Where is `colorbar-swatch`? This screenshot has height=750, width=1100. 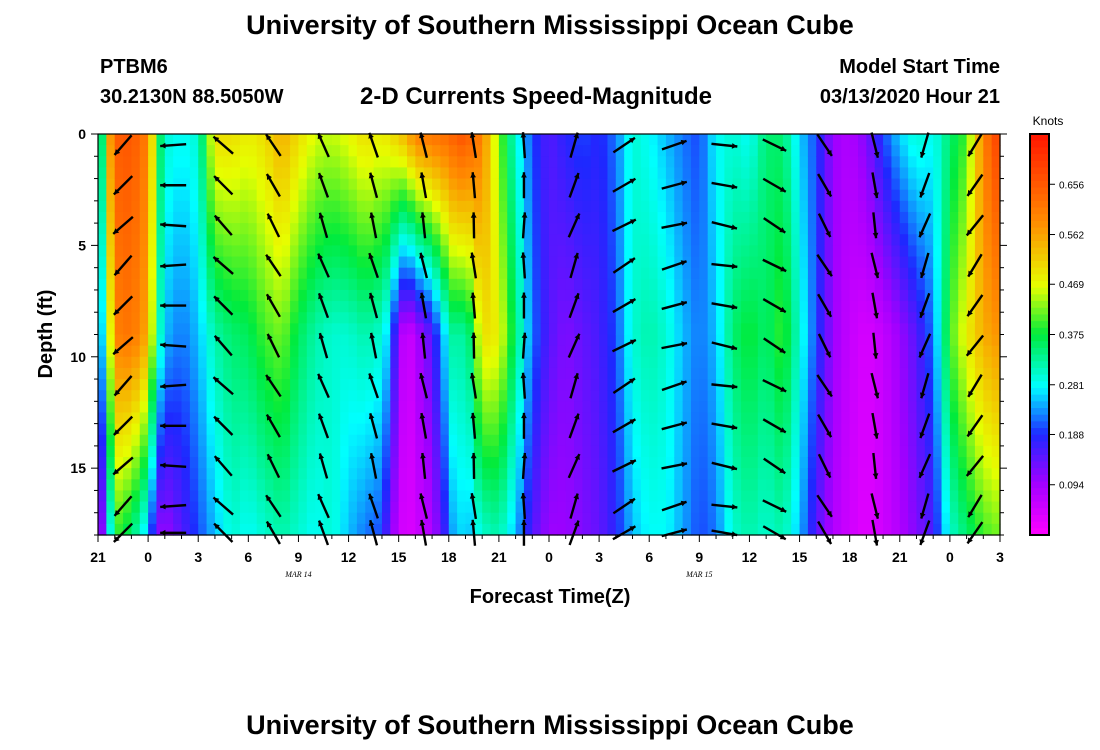 colorbar-swatch is located at coordinates (1039, 231).